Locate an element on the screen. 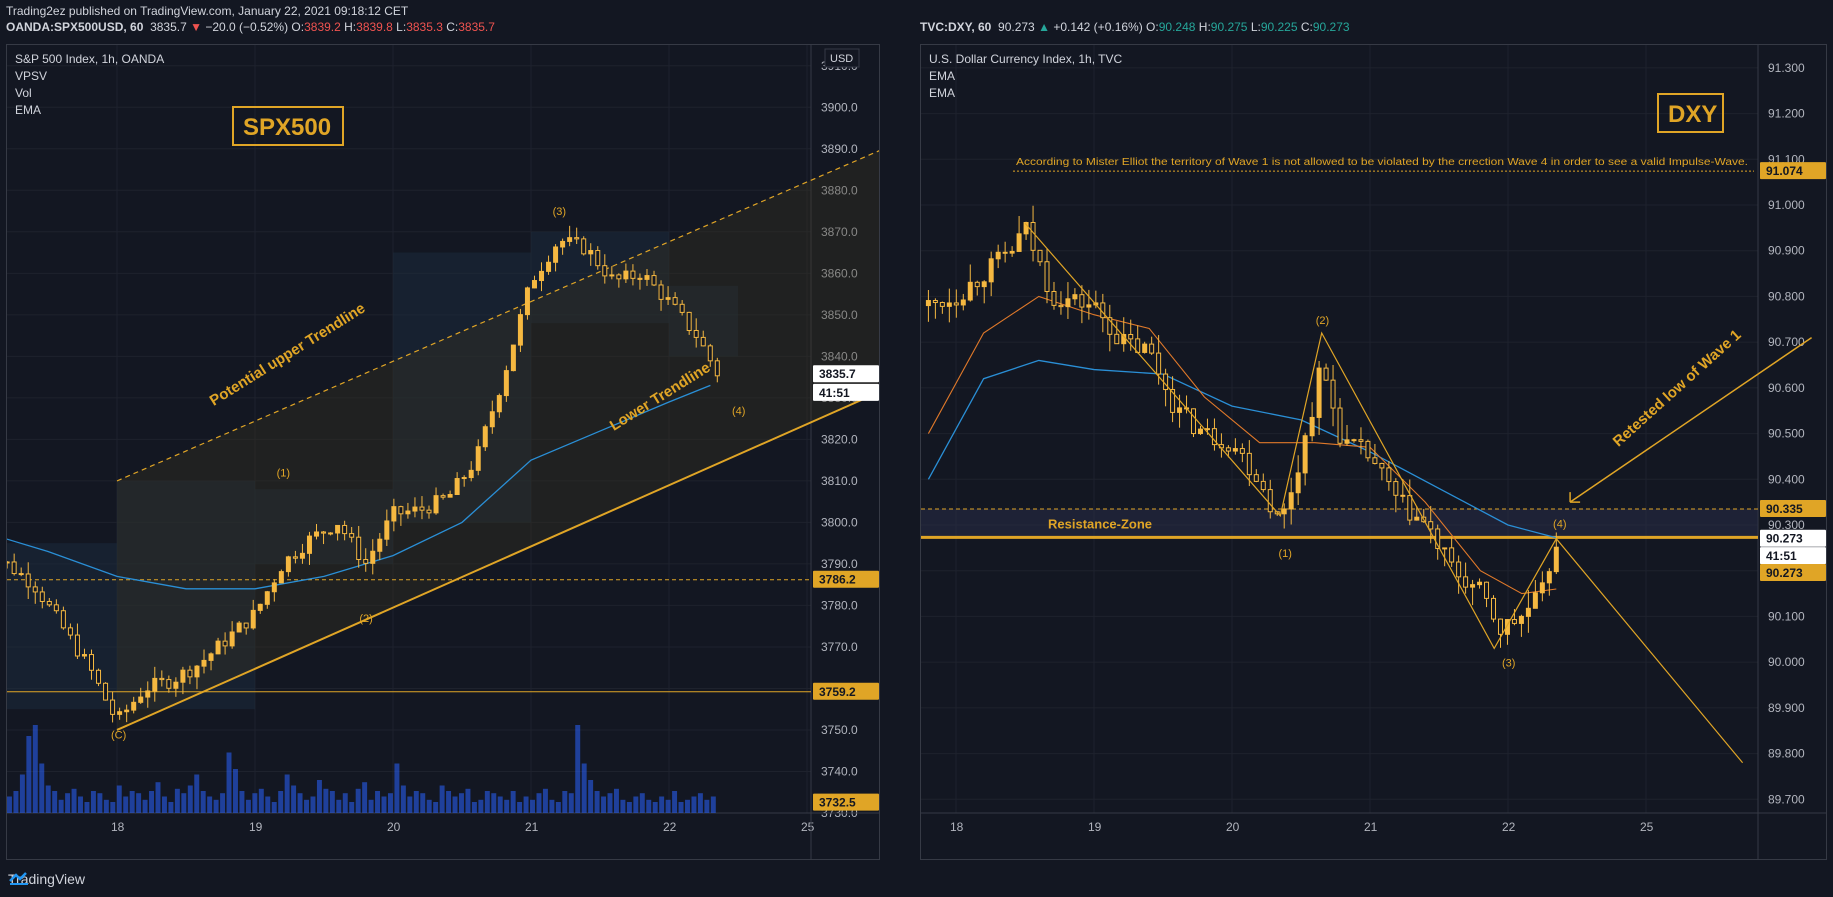  volume-profile-zone is located at coordinates (186, 595).